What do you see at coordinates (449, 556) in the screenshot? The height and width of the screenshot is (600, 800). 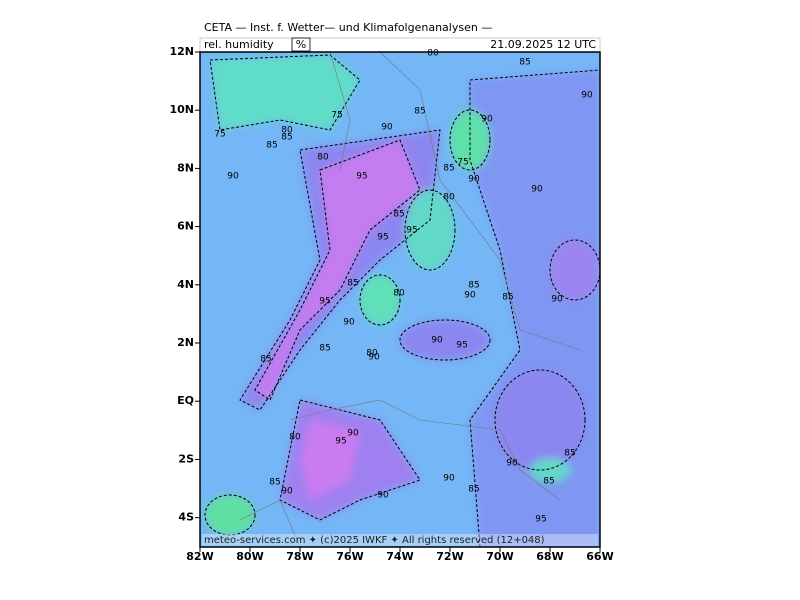 I see `lon-label: 72W` at bounding box center [449, 556].